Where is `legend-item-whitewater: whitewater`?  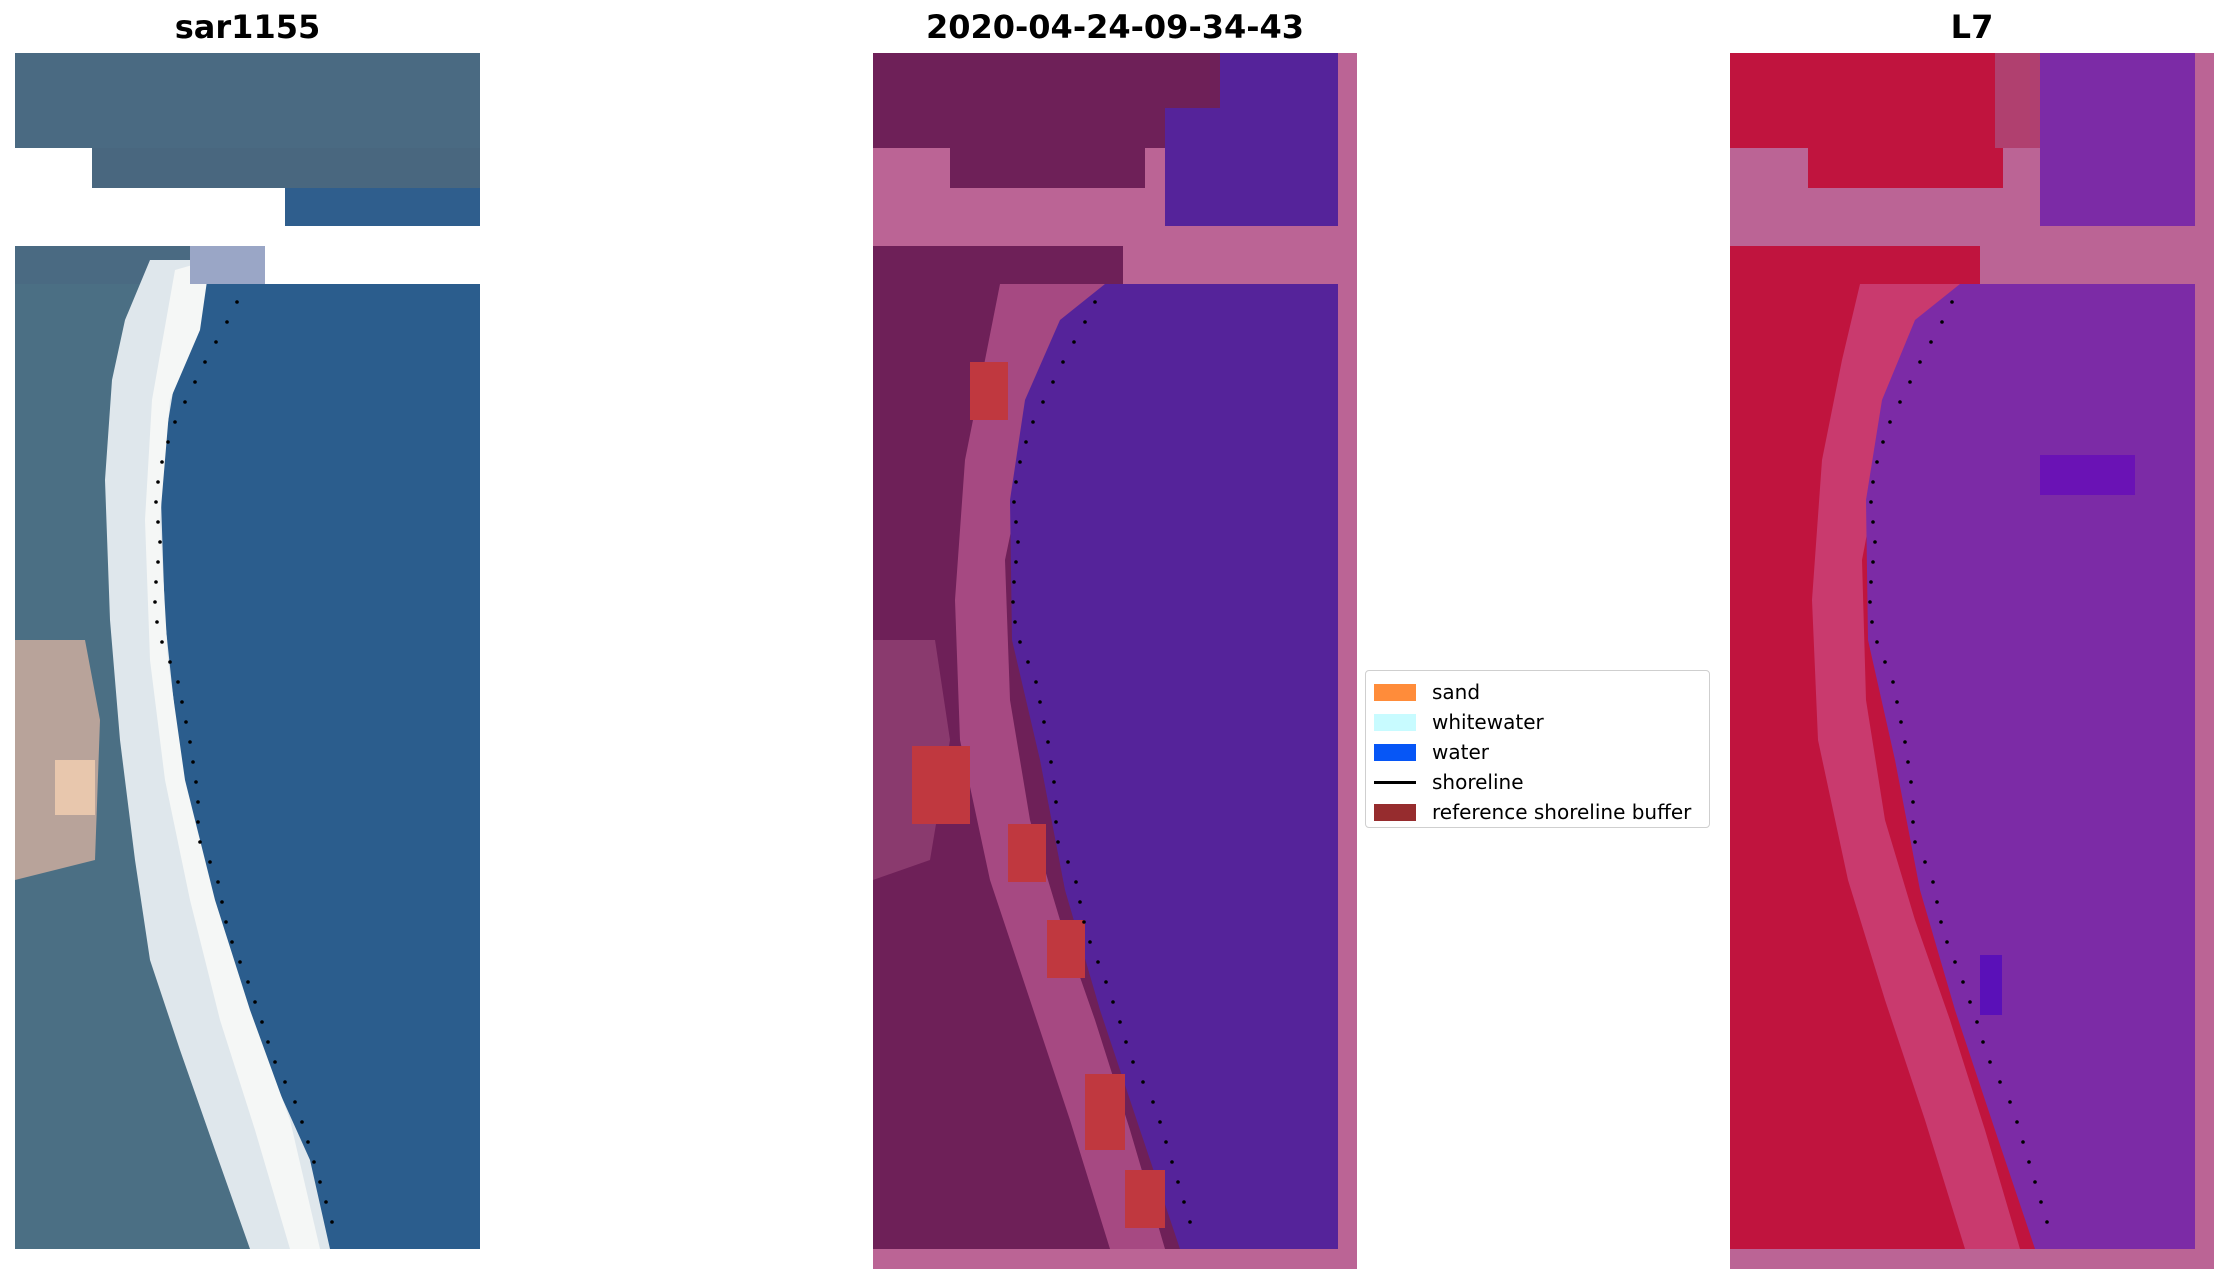
legend-item-whitewater: whitewater is located at coordinates (1537, 722).